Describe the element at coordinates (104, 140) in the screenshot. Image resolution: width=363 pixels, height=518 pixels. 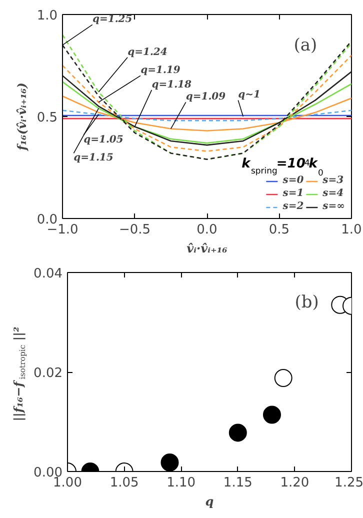
I see `annotation: q=1.05` at that location.